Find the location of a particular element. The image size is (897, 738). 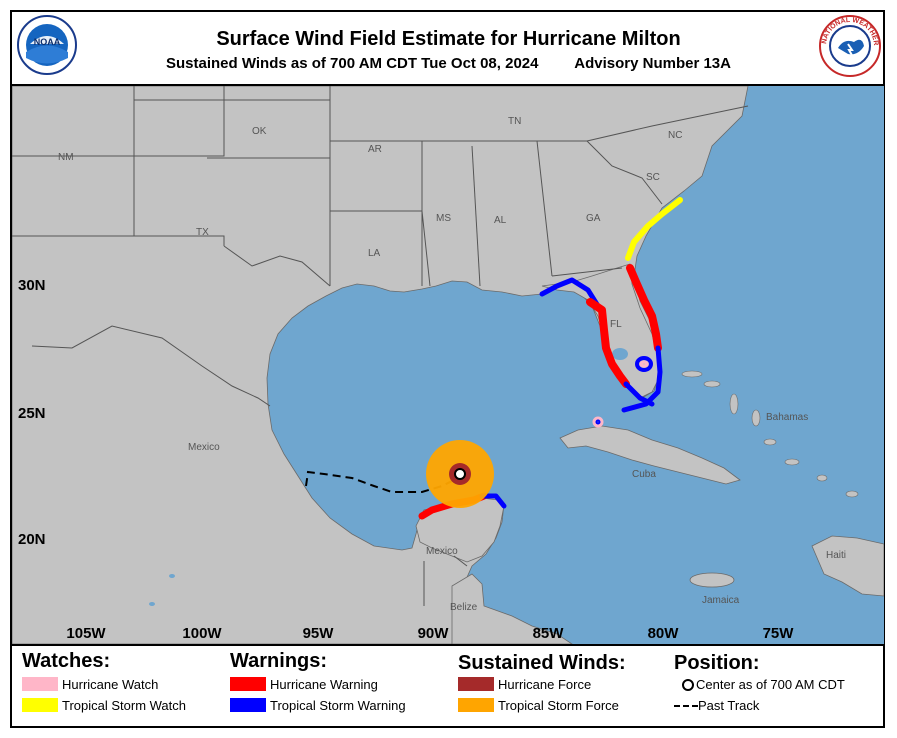

legend-watches-heading: Watches: is located at coordinates (66, 661).